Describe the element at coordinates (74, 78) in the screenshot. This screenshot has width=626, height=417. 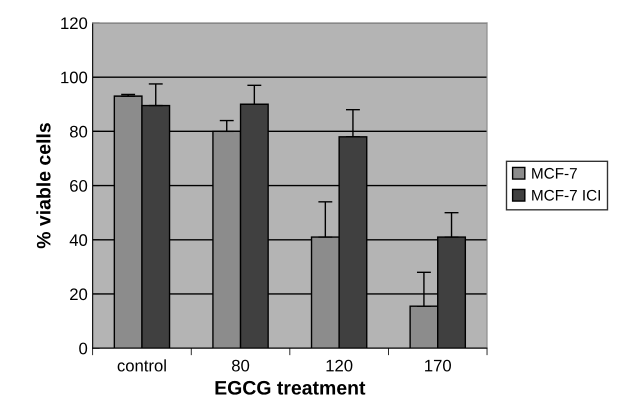
I see `y-tick-label: 100` at that location.